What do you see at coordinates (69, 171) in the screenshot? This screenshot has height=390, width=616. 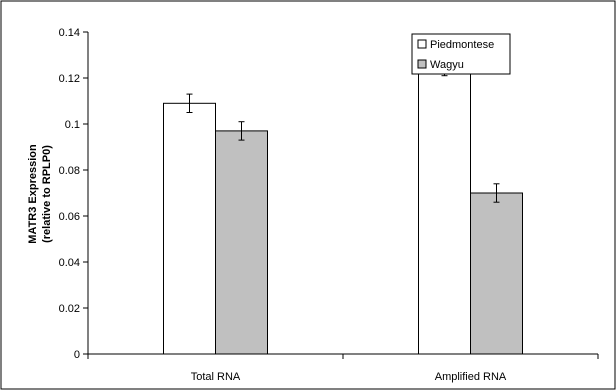 I see `y-tick-label: 0.08` at bounding box center [69, 171].